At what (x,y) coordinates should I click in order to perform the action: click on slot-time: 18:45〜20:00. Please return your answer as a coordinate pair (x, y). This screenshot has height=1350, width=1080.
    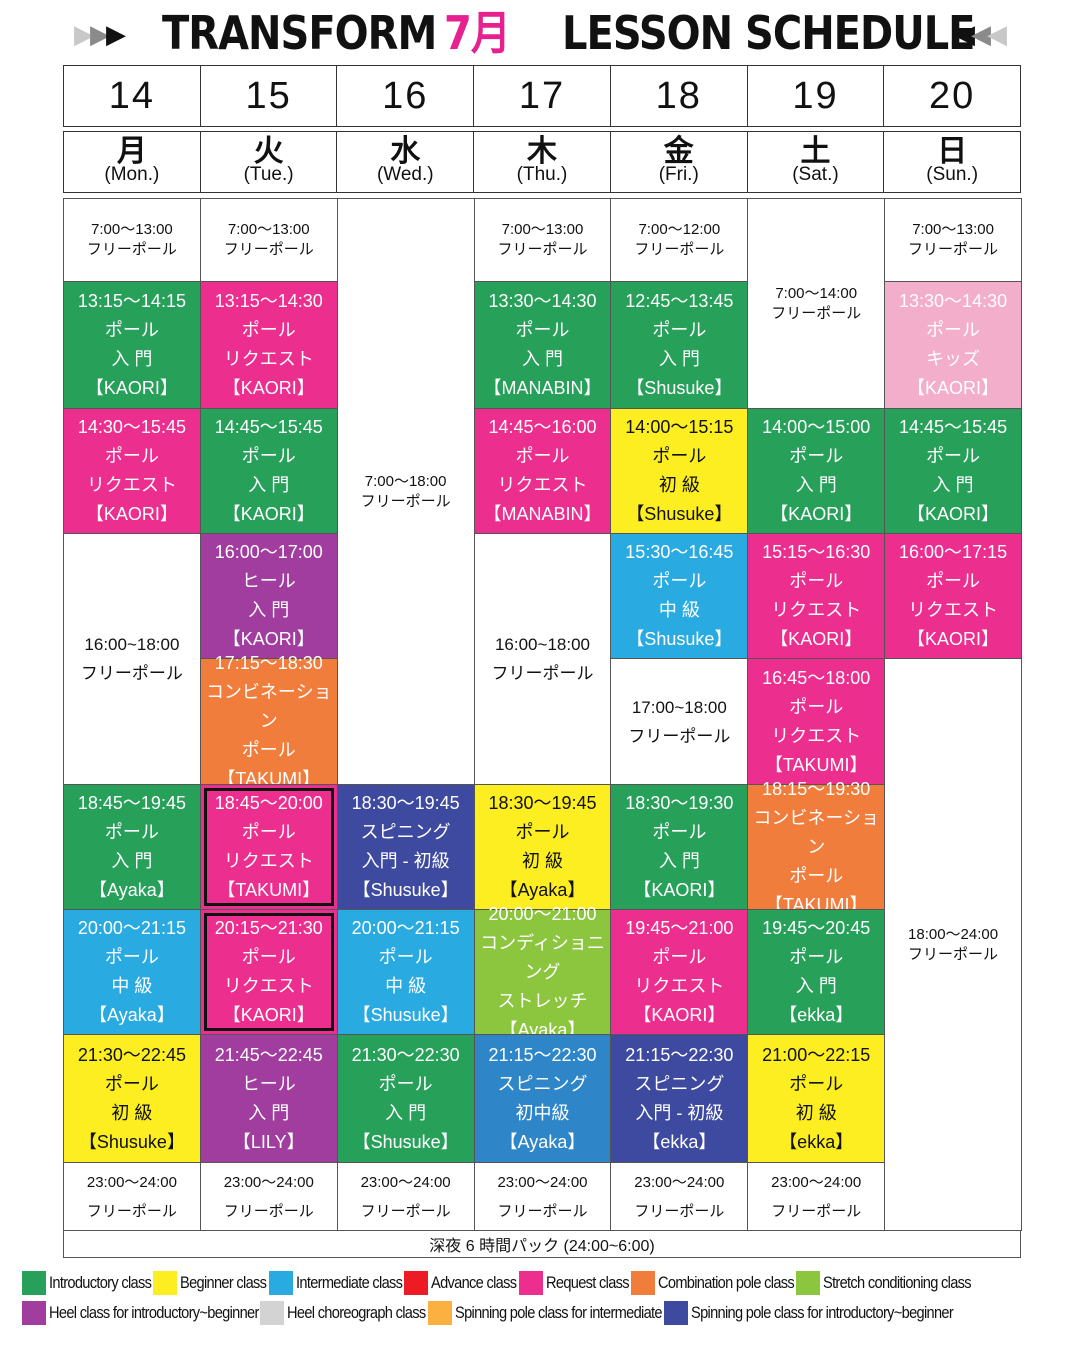
    Looking at the image, I should click on (268, 803).